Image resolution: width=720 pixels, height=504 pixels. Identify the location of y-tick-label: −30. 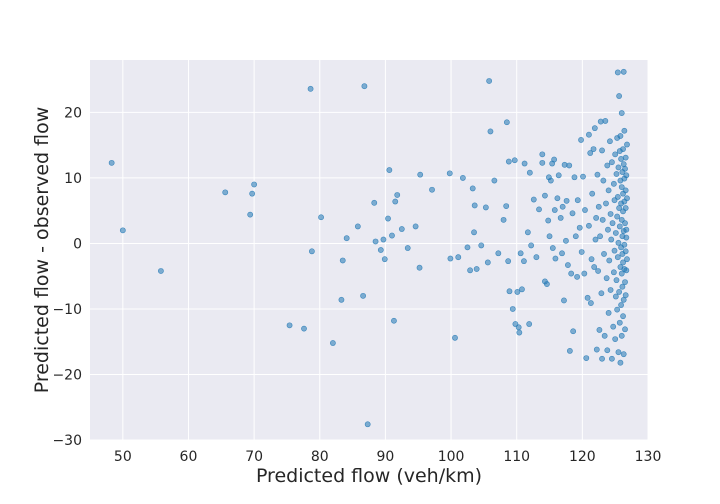
(67, 441).